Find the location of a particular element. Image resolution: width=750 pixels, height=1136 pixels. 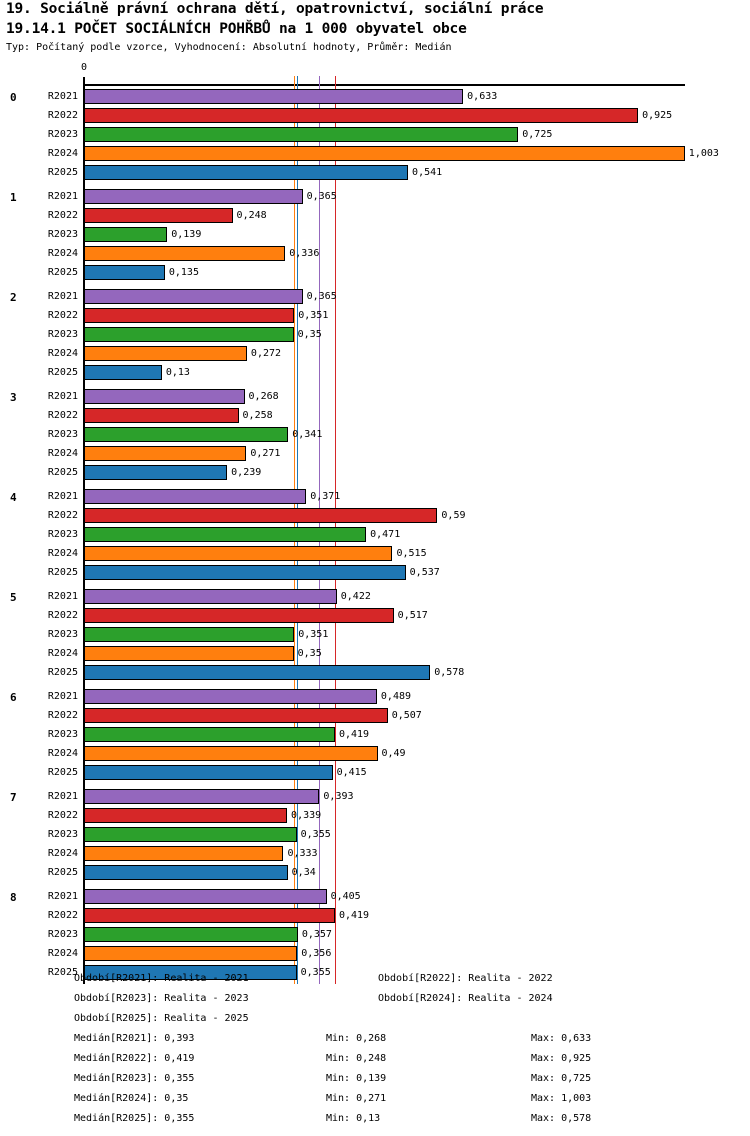

group-label: 5 is located at coordinates (13, 597).